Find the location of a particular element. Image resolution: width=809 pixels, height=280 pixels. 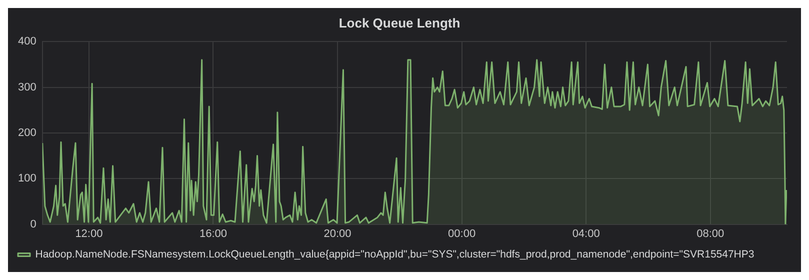

x-tick-label: 00:00 is located at coordinates (462, 234).